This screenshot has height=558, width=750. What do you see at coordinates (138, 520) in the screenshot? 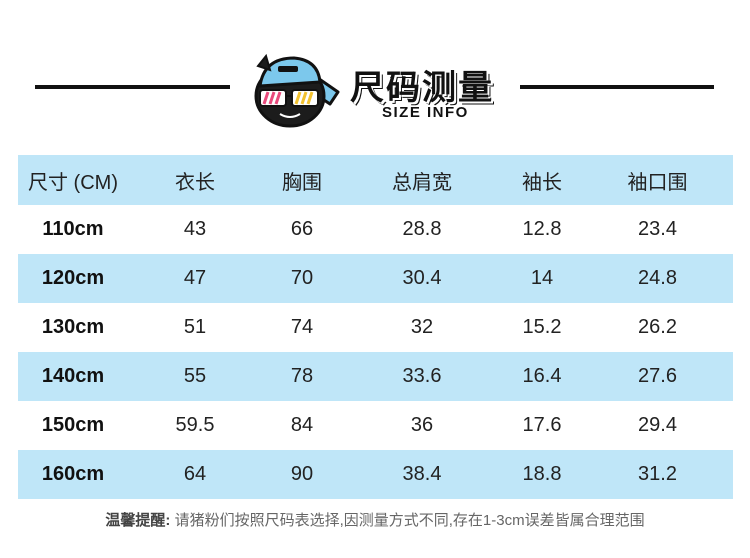
I see `note-label: 温馨提醒:` at bounding box center [138, 520].